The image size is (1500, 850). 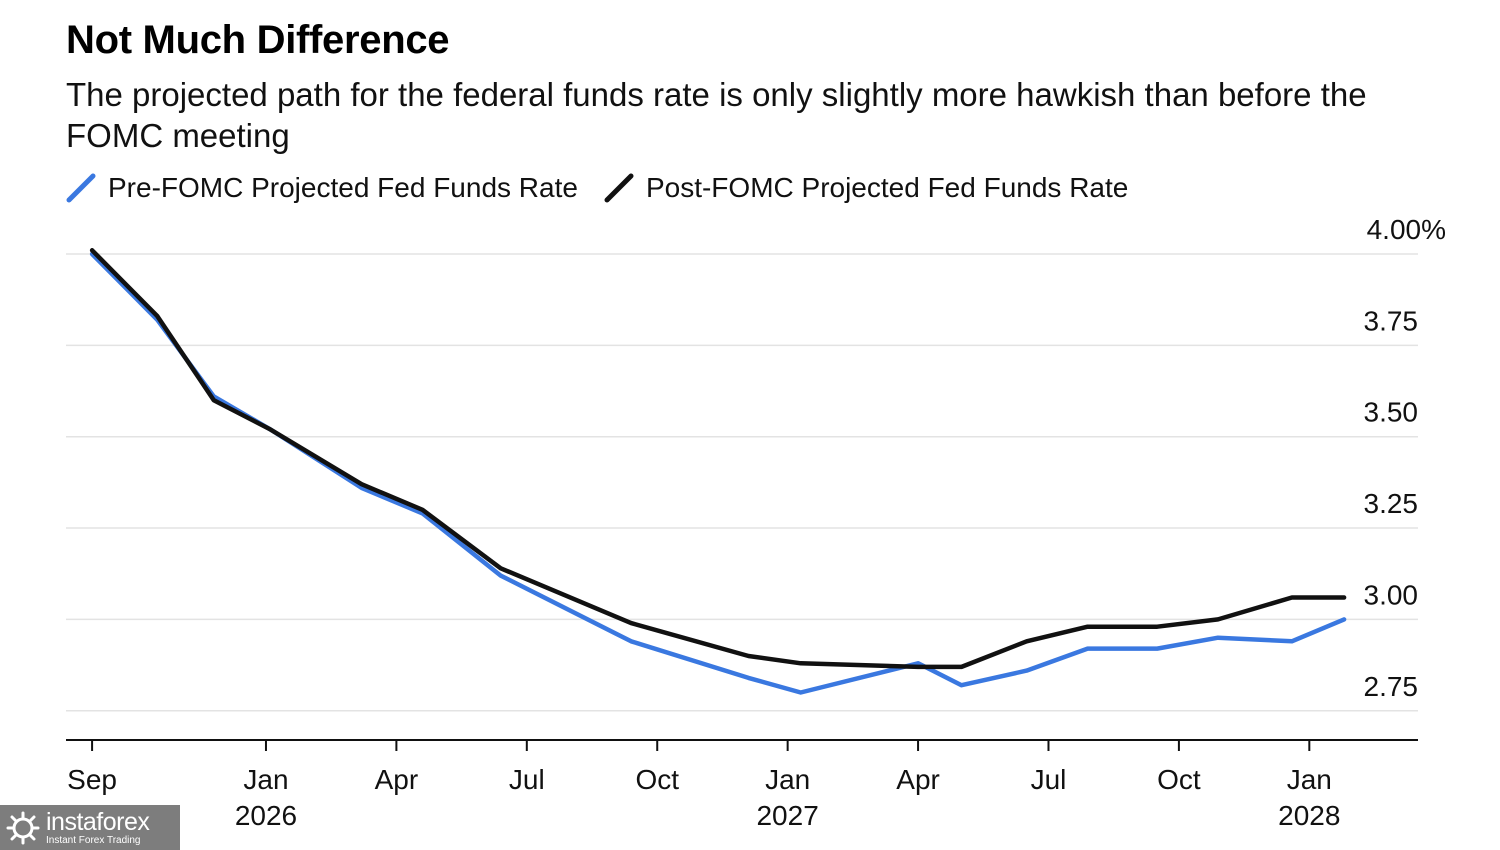 I want to click on legend-item-pre-fomc: Pre-FOMC Projected Fed Funds Rate, so click(x=322, y=188).